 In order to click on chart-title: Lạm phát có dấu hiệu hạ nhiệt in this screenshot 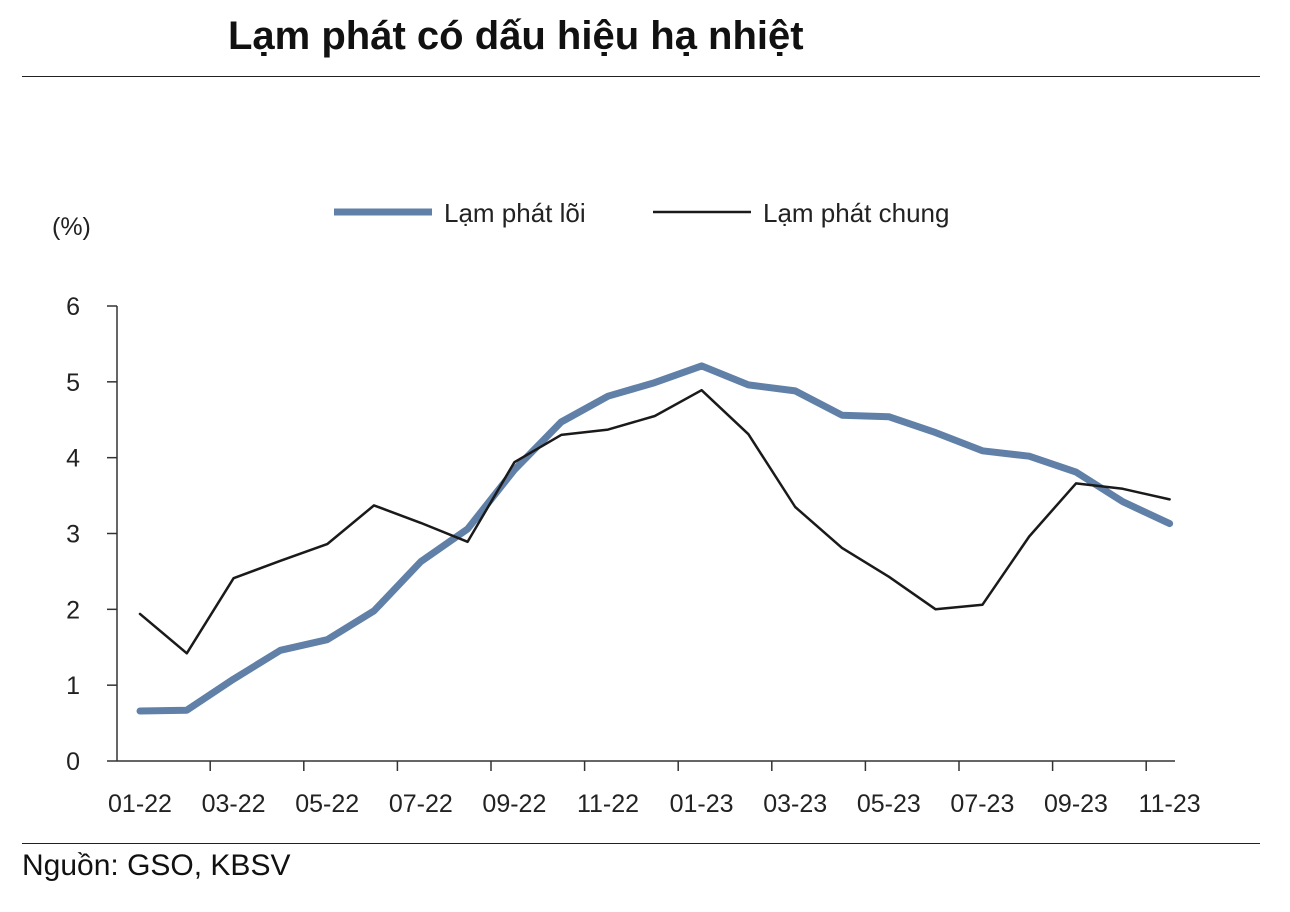, I will do `click(516, 36)`.